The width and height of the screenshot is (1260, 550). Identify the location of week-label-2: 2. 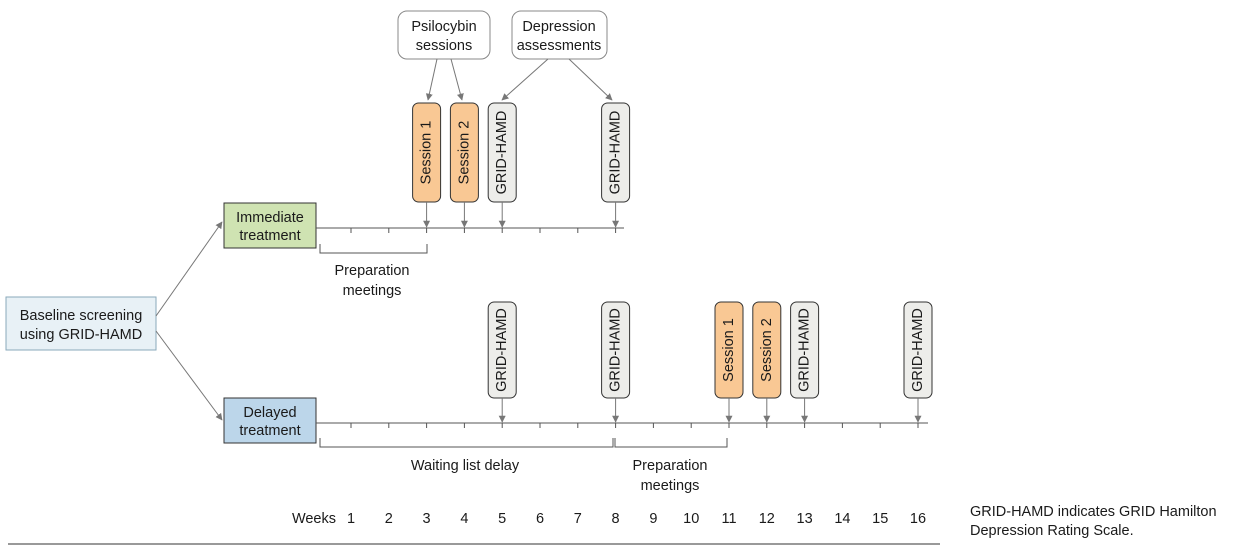
(389, 519).